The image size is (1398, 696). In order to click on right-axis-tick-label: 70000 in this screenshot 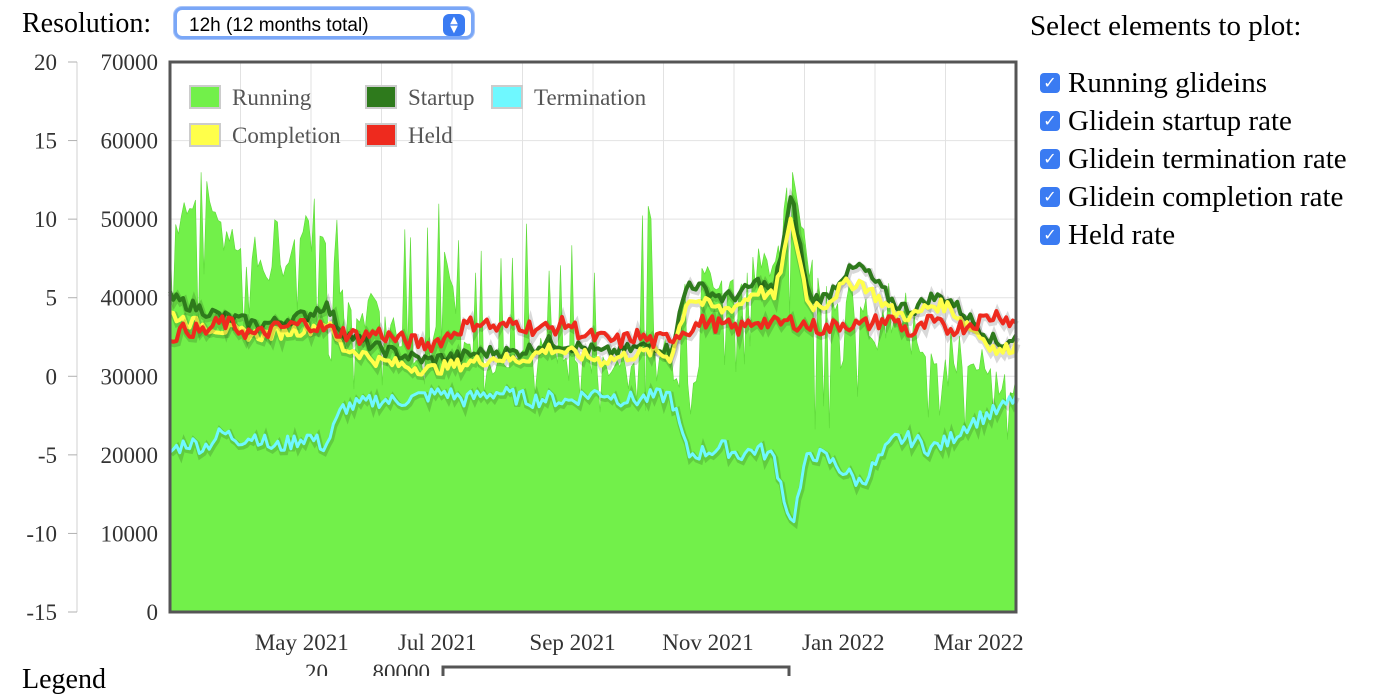, I will do `click(130, 62)`.